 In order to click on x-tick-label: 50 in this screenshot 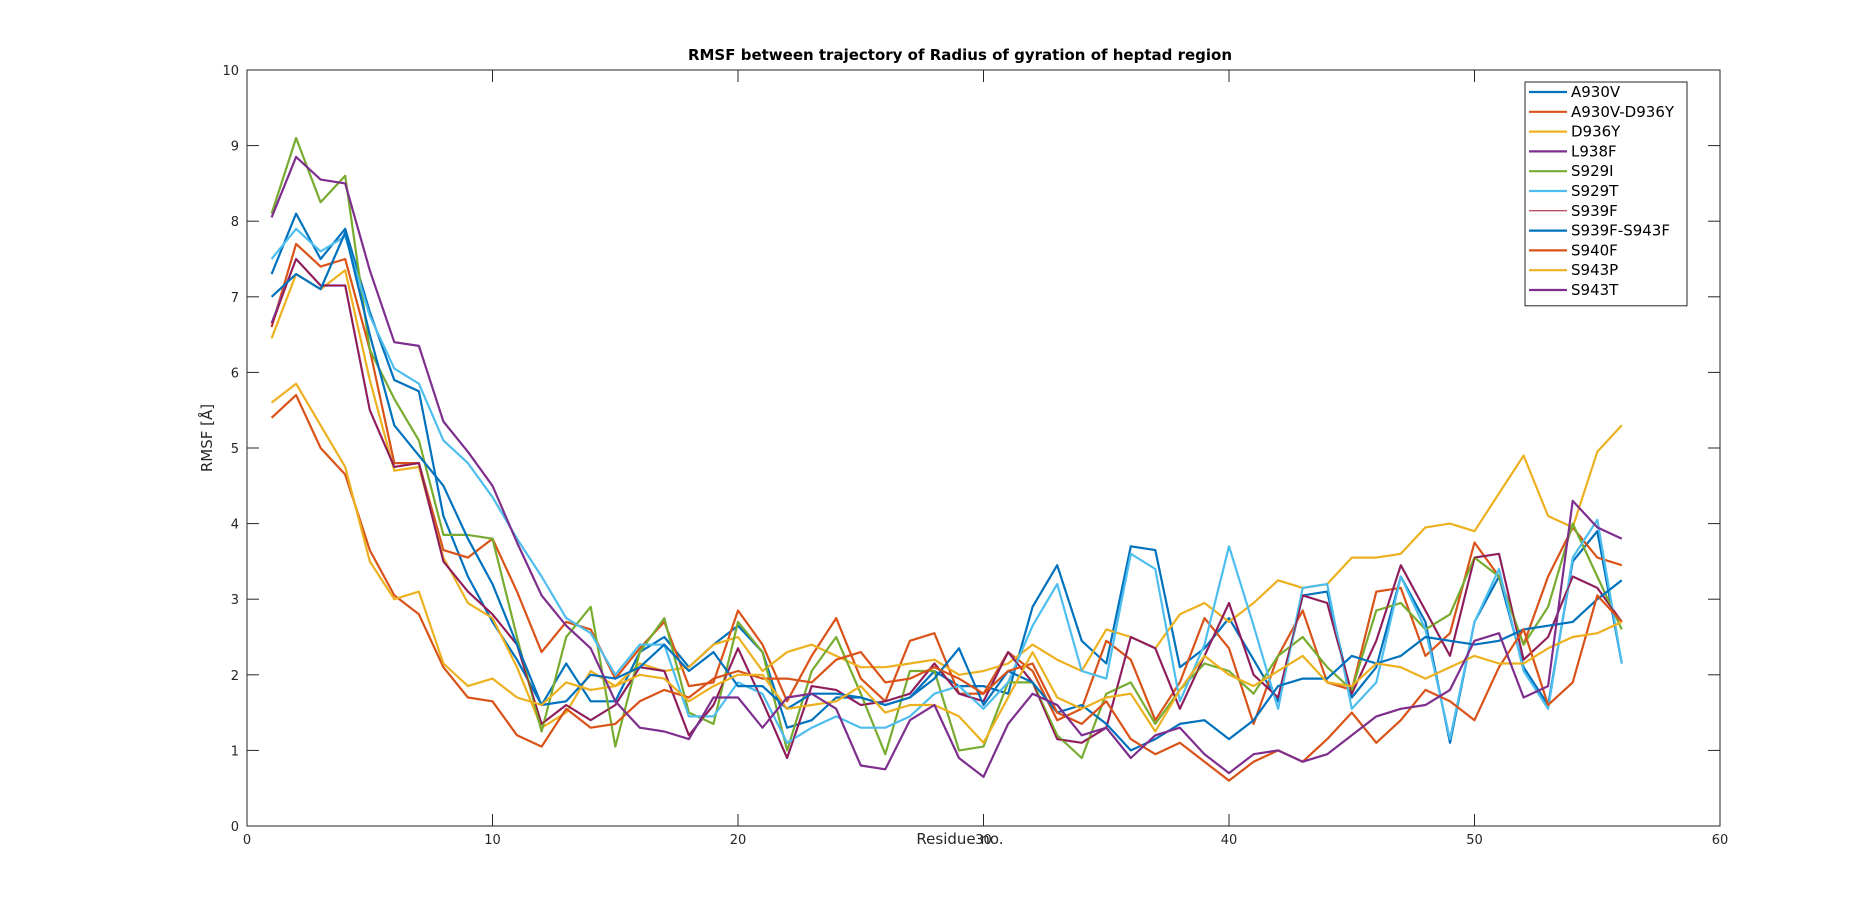, I will do `click(1474, 840)`.